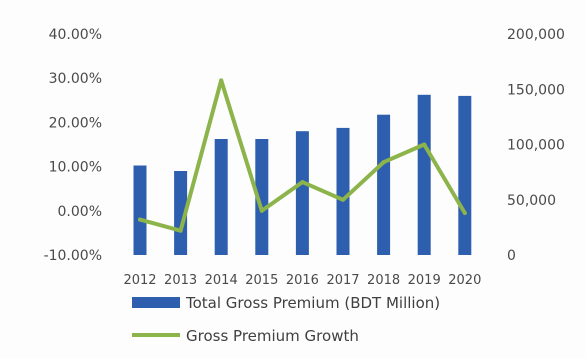  What do you see at coordinates (221, 197) in the screenshot?
I see `bar-2014` at bounding box center [221, 197].